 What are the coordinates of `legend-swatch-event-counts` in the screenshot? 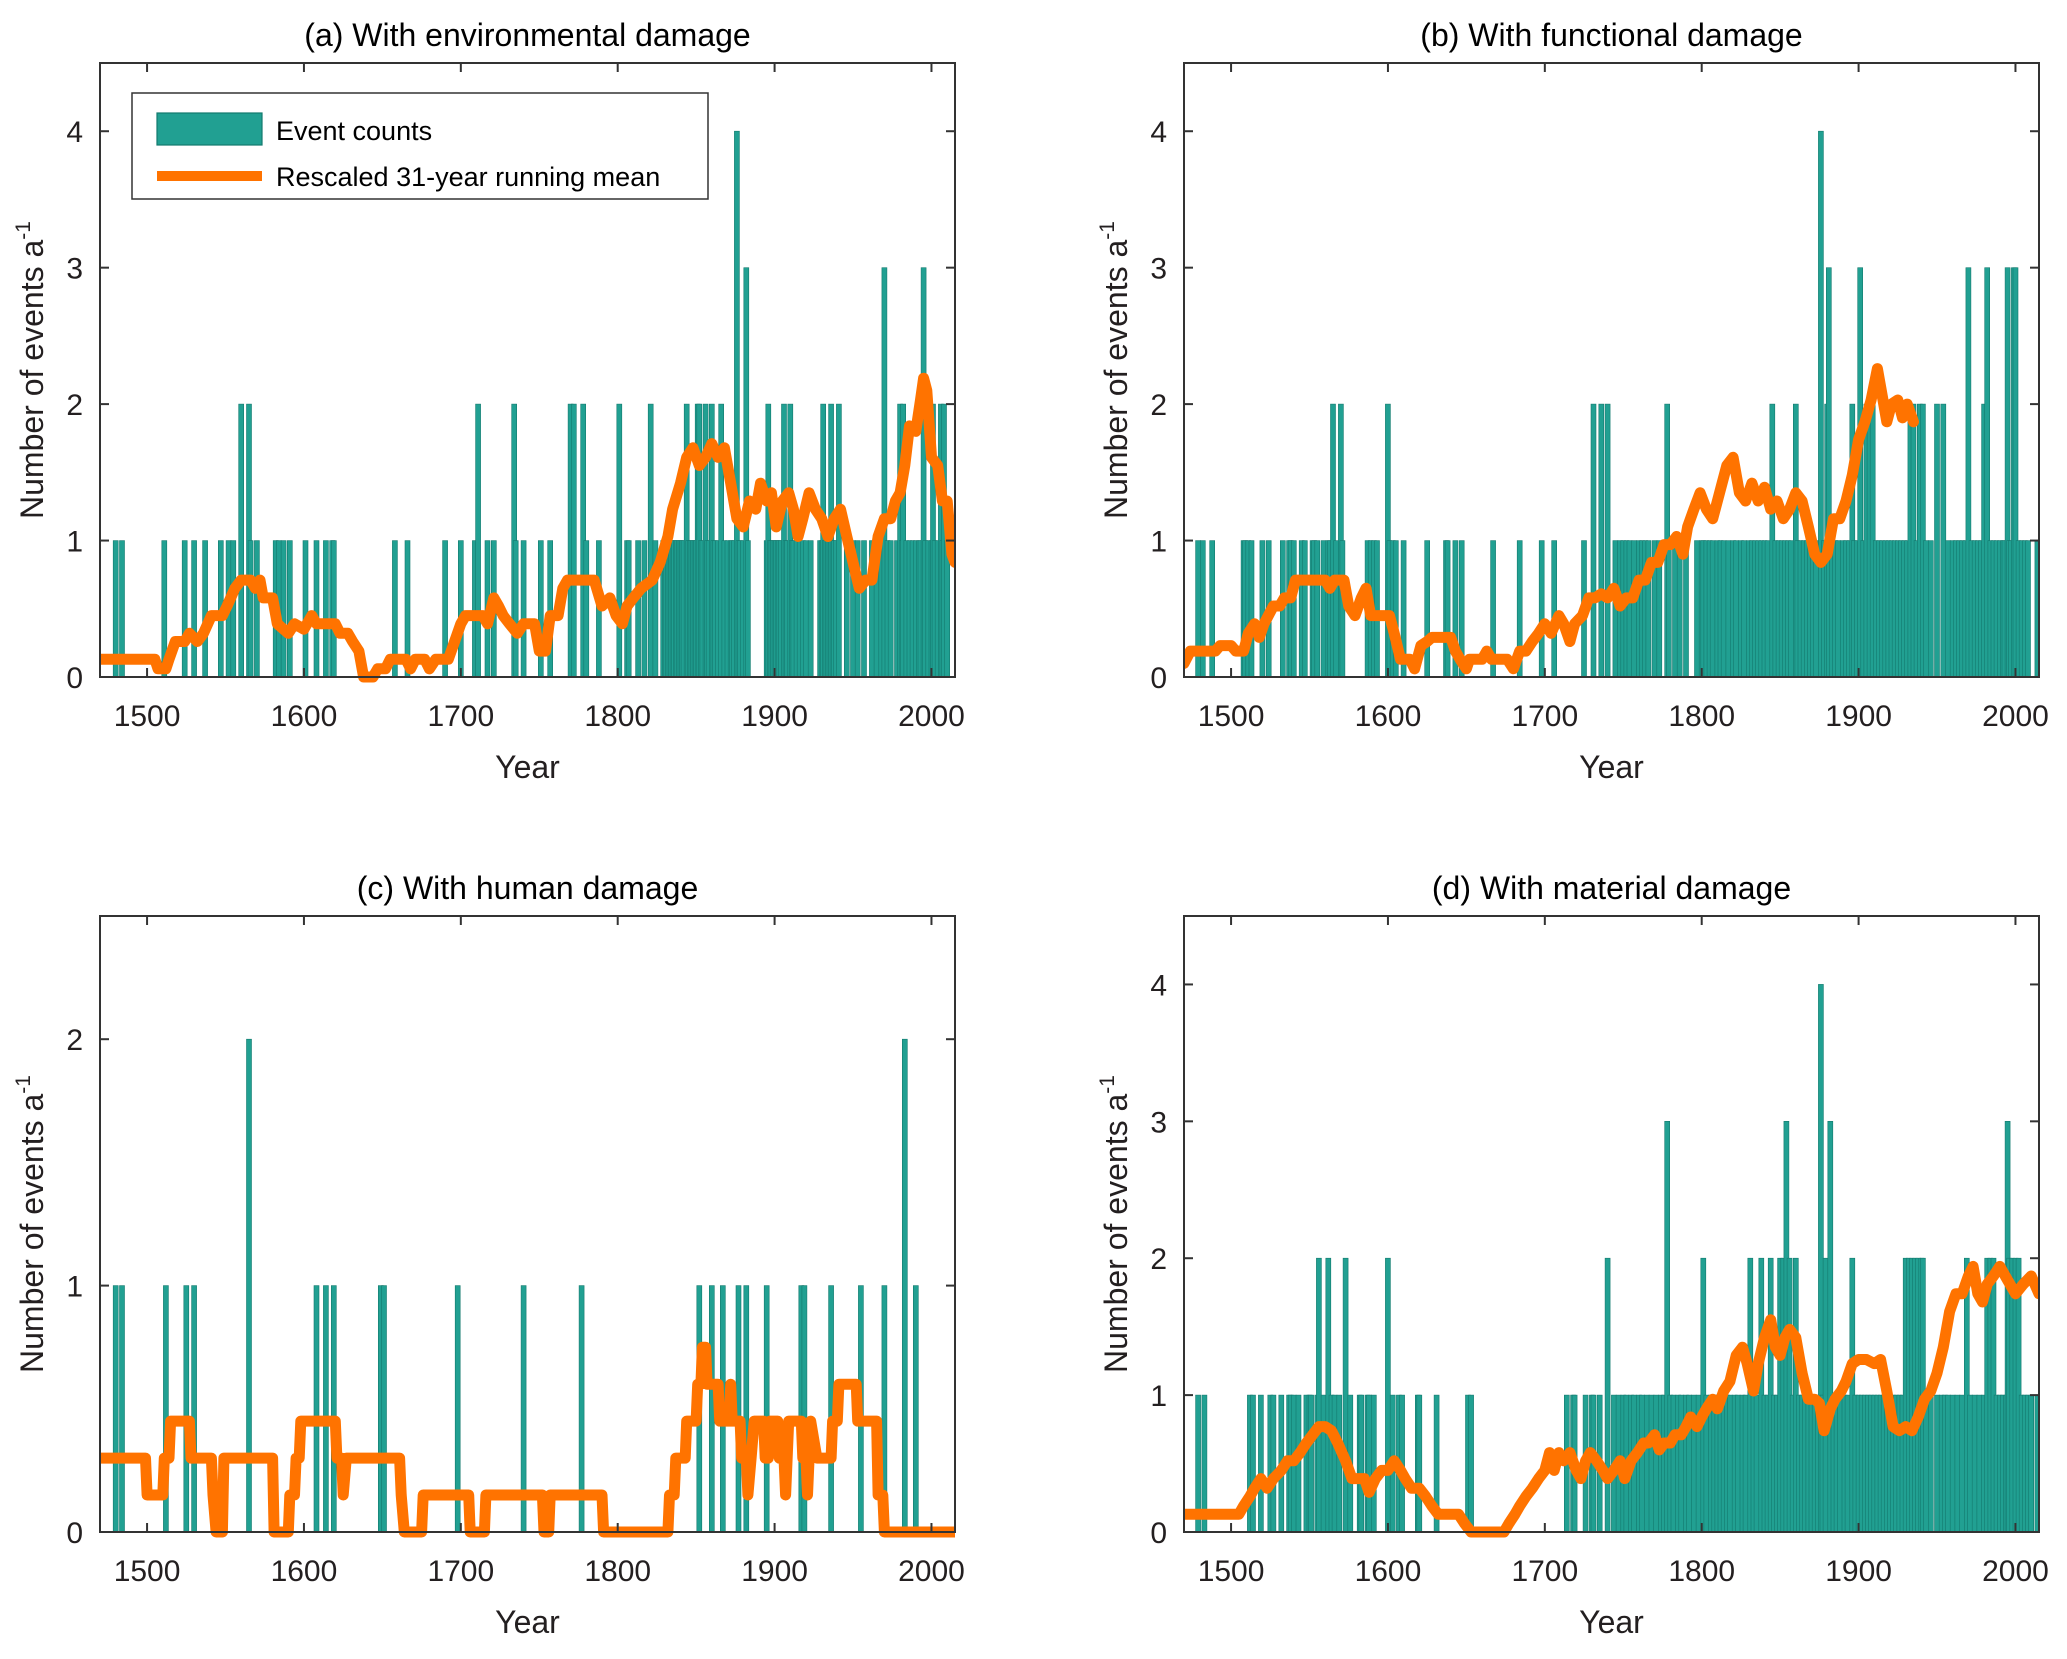 It's located at (209, 129).